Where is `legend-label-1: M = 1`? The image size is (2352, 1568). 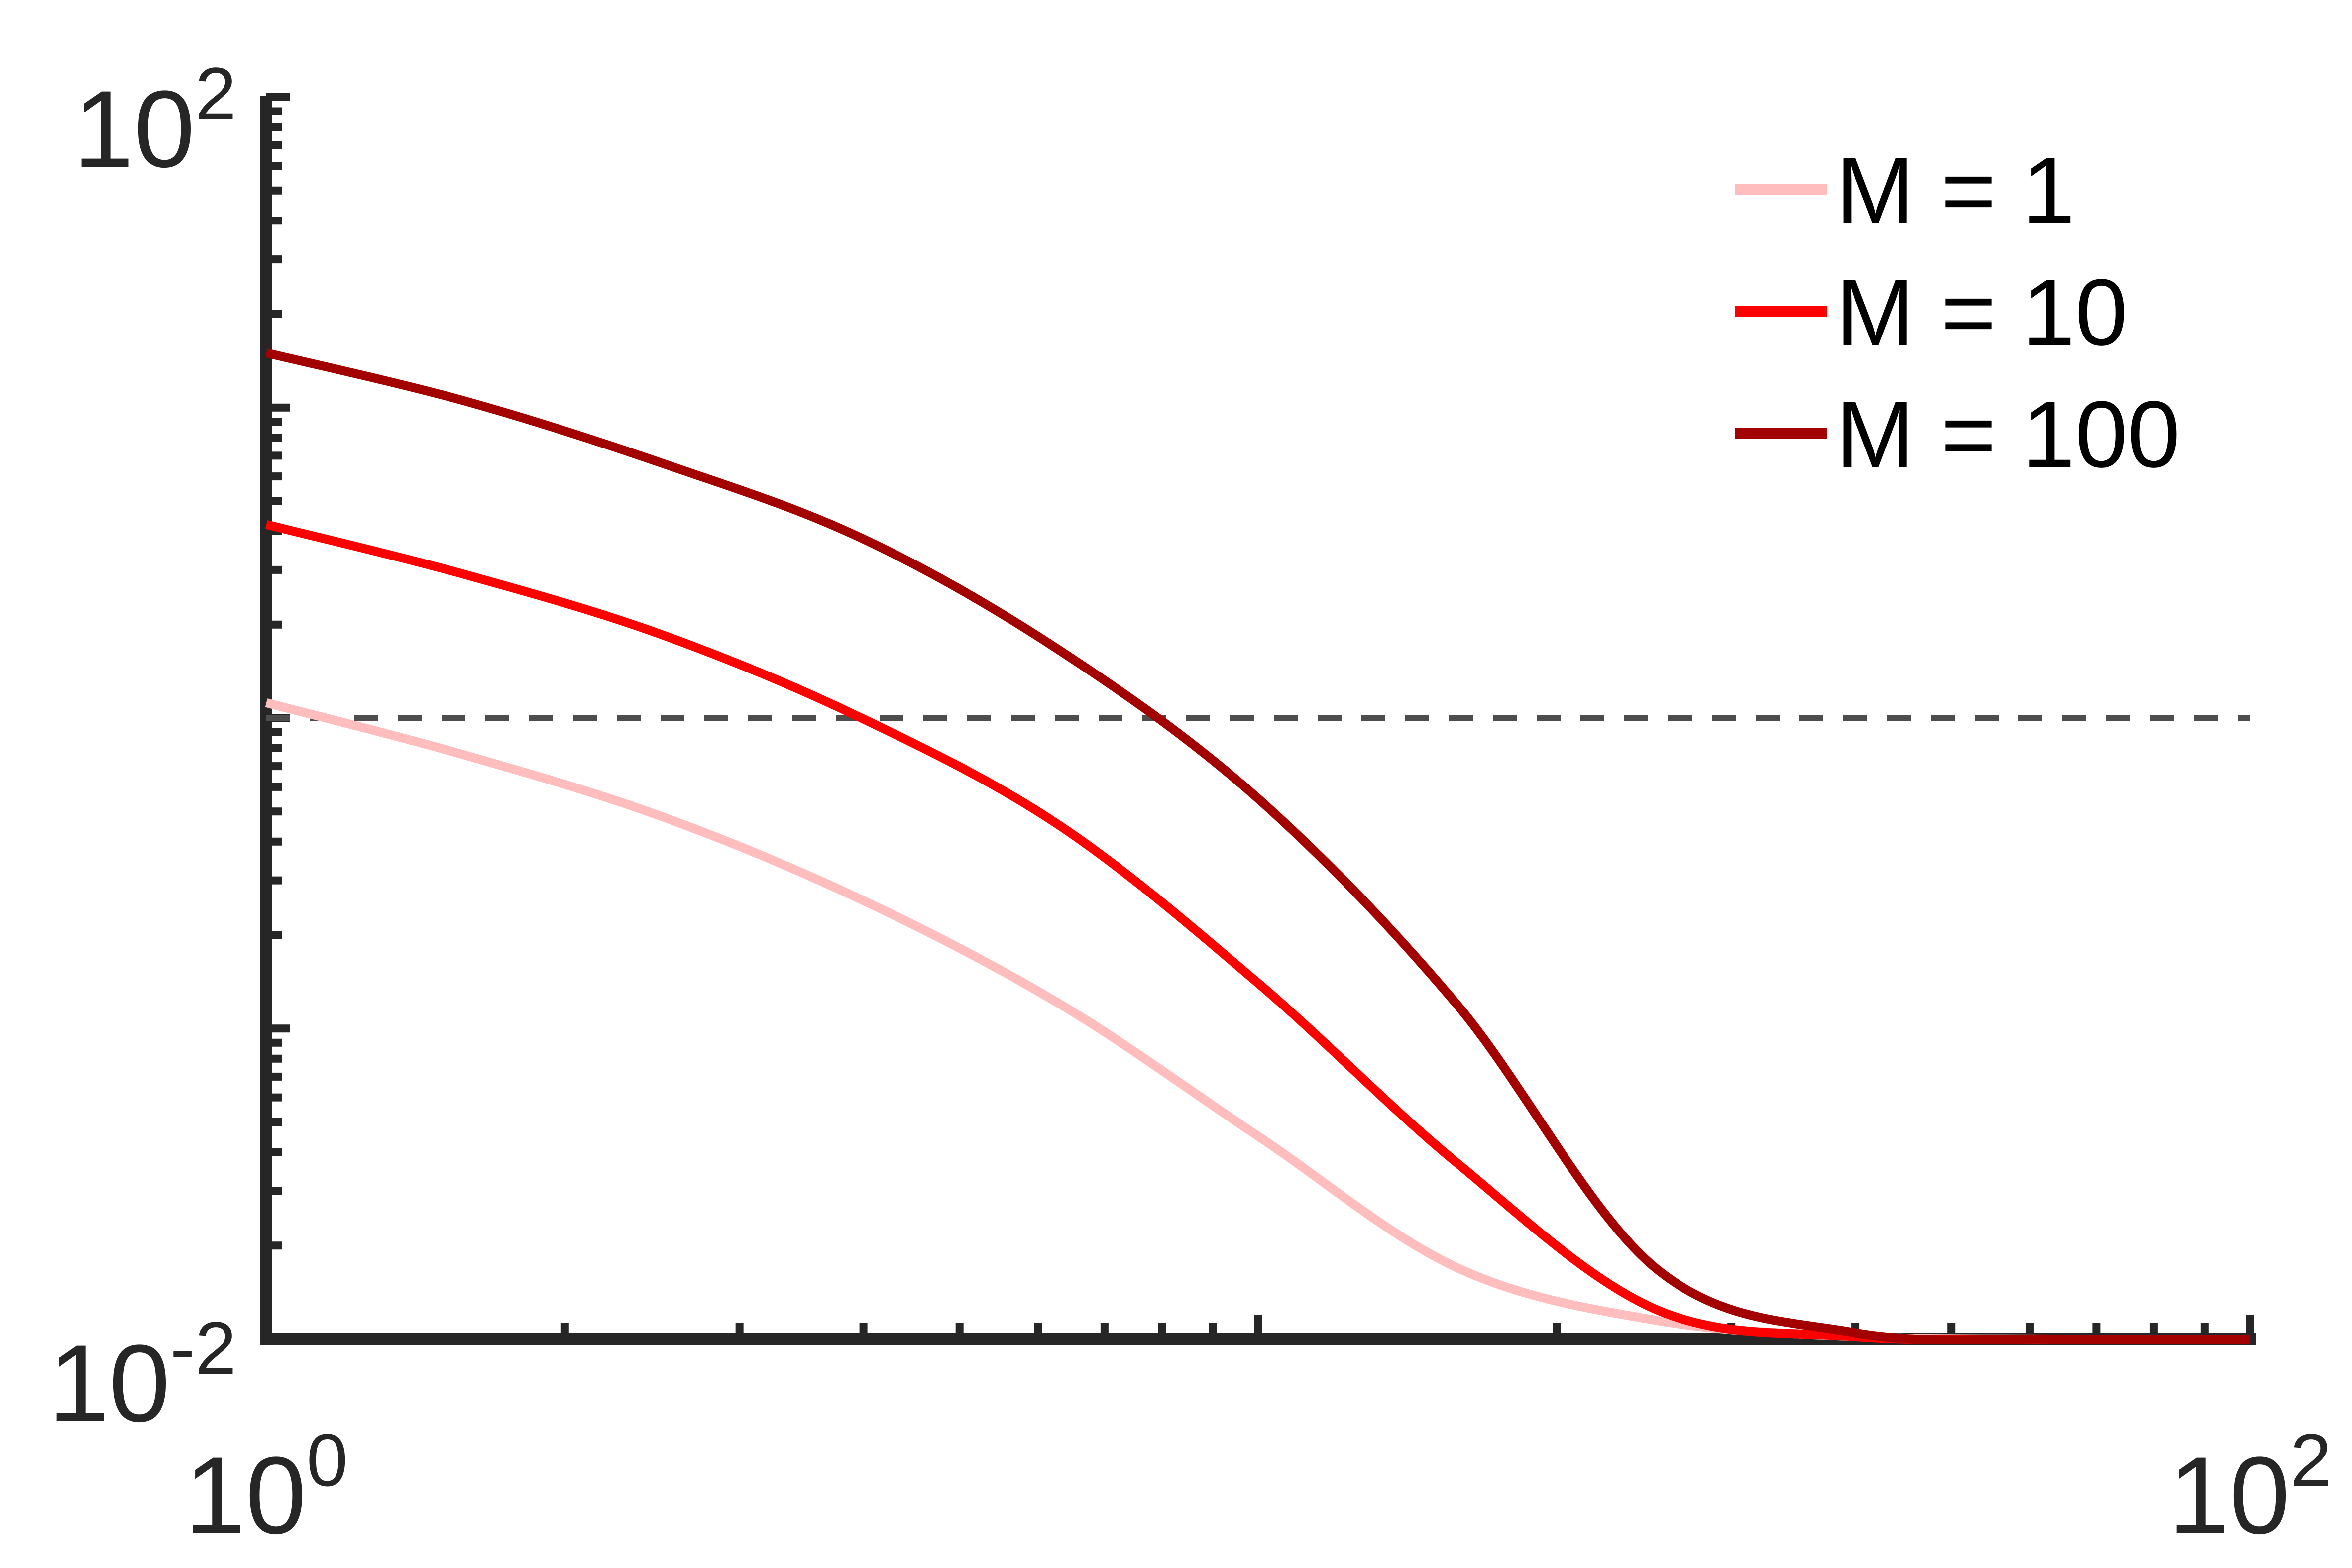 legend-label-1: M = 1 is located at coordinates (1956, 190).